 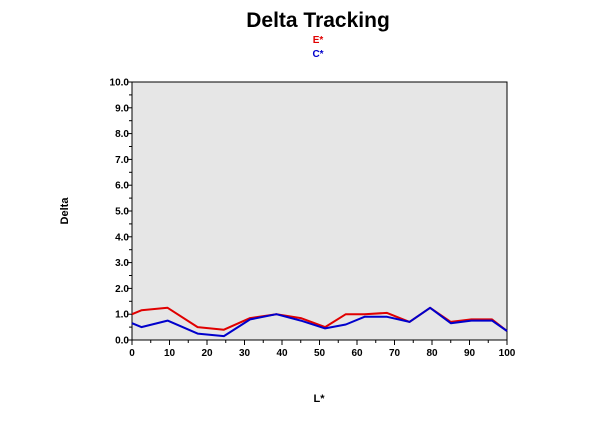 I want to click on x-axis: 0 10 20 30 40 50 60 70 80 90 100, so click(x=322, y=349).